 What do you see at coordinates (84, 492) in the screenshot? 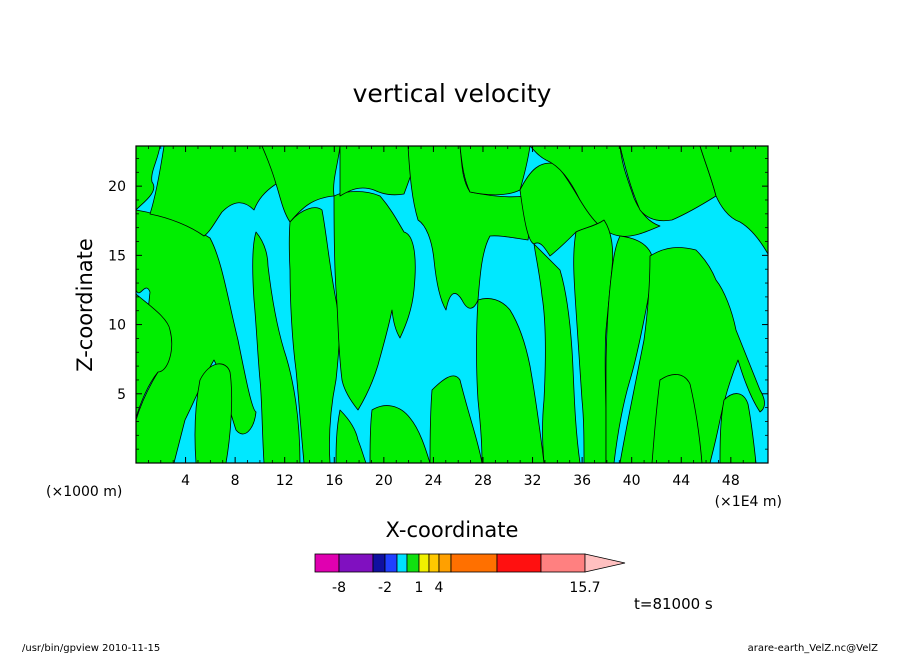
I see `x-unit-label: (×1000 m)` at bounding box center [84, 492].